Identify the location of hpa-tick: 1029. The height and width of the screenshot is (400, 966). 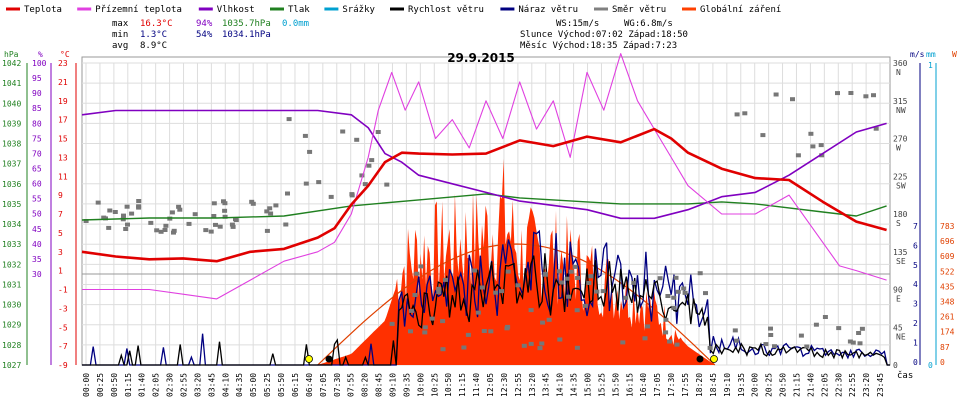
(11, 325).